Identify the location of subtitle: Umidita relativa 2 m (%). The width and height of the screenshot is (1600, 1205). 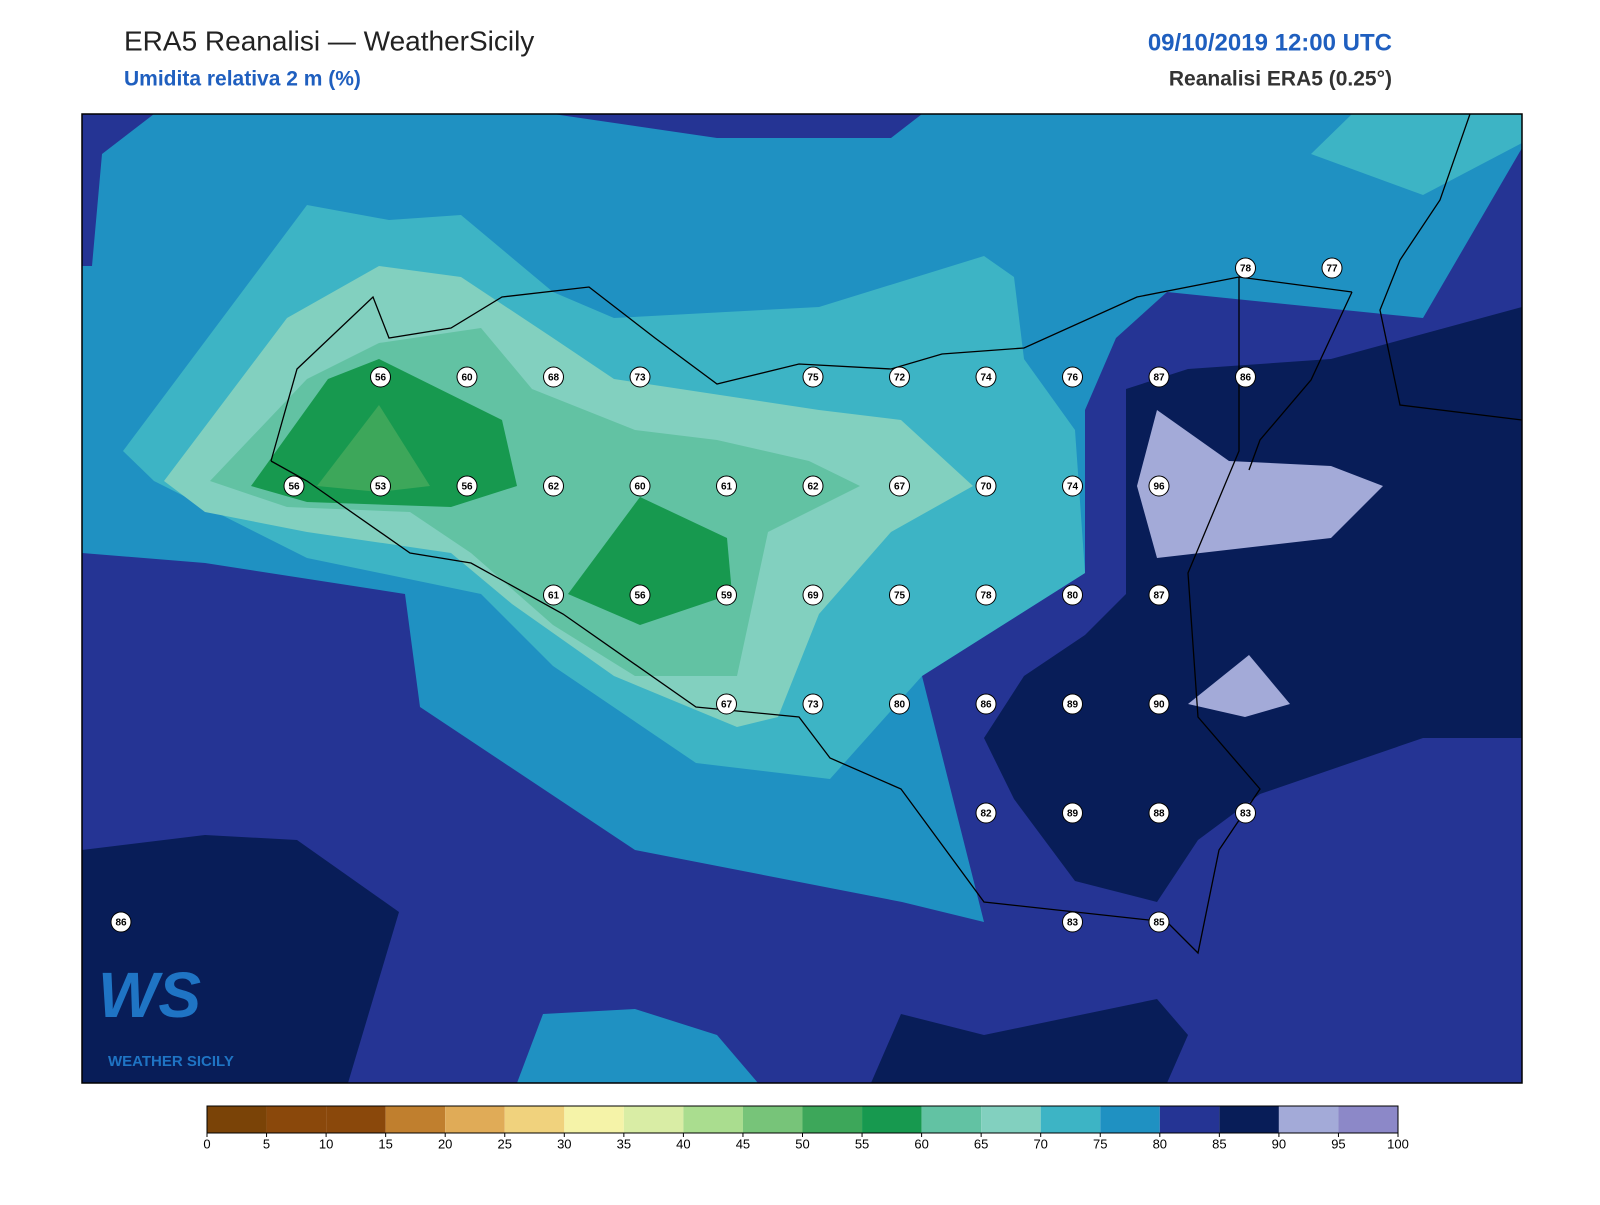
(242, 79).